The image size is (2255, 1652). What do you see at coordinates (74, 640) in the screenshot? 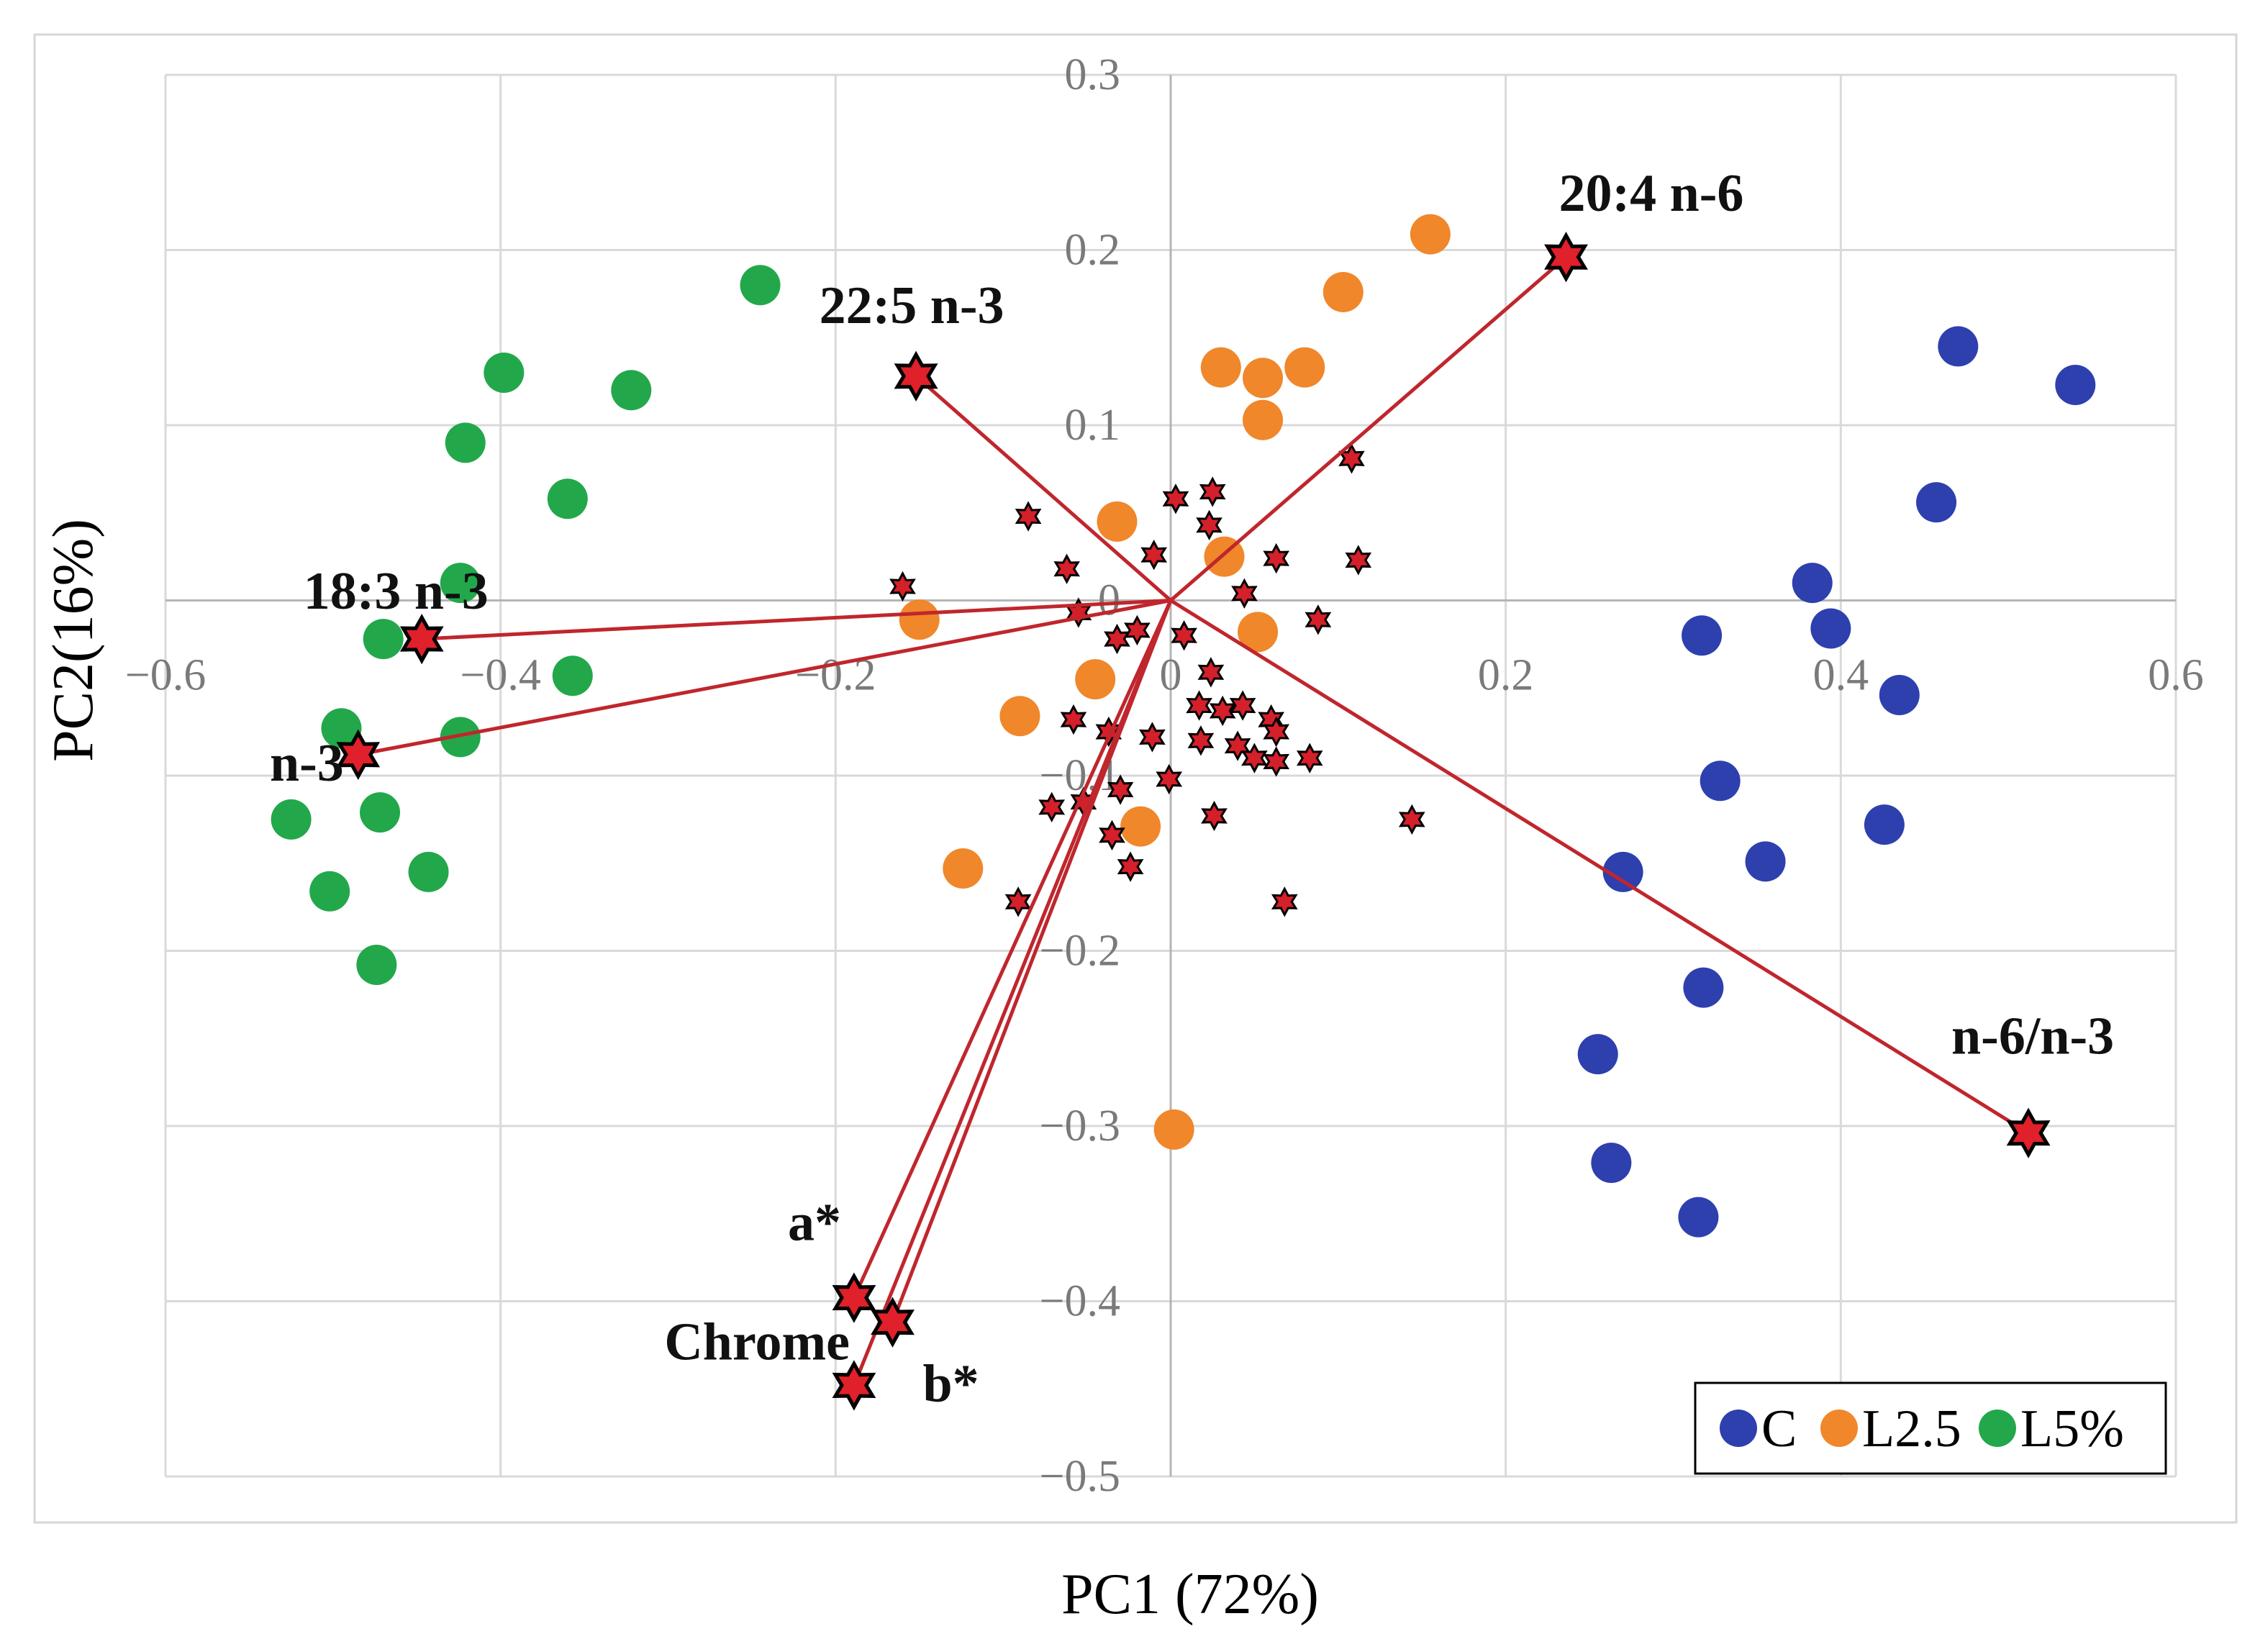
I see `y-axis-title: PC2(16%)` at bounding box center [74, 640].